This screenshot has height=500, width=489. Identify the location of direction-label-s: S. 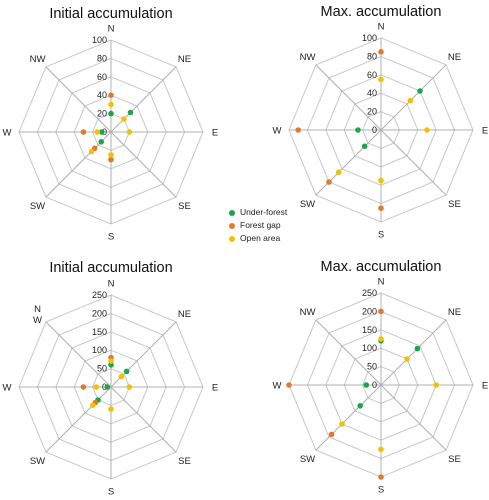
(381, 235).